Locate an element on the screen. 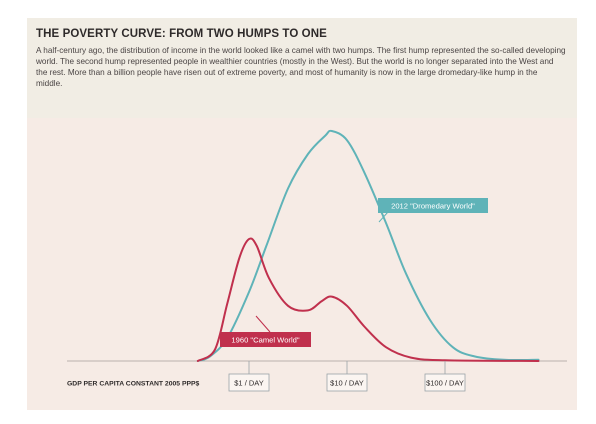 The width and height of the screenshot is (596, 424). x-tick-label: $10 / DAY is located at coordinates (347, 383).